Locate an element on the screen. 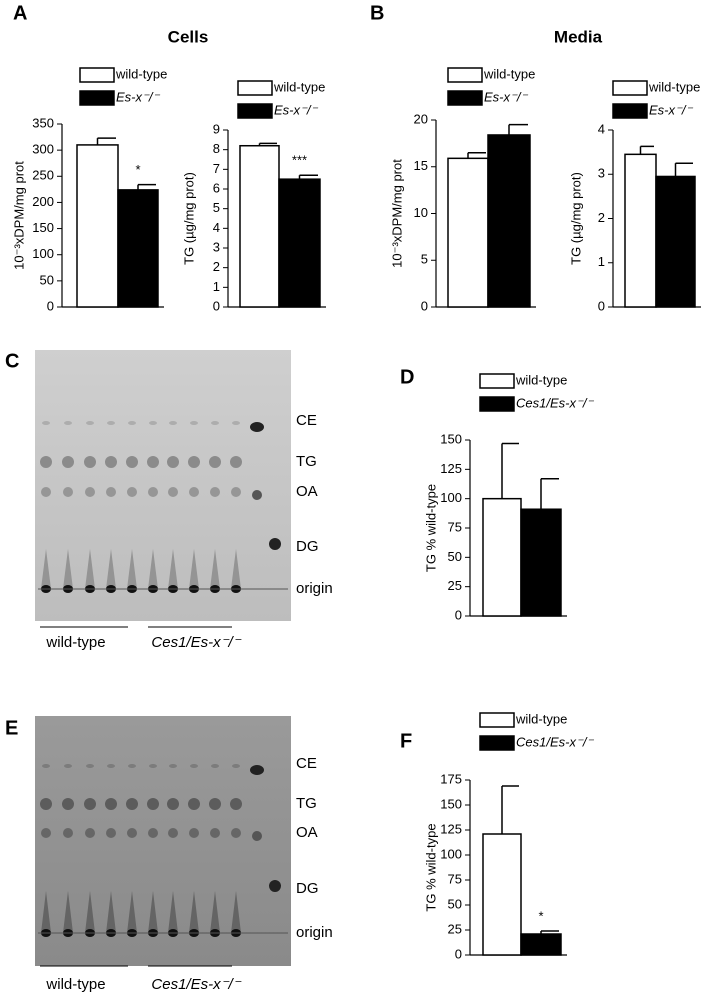 This screenshot has height=995, width=728. panel-title: Cells is located at coordinates (188, 36).